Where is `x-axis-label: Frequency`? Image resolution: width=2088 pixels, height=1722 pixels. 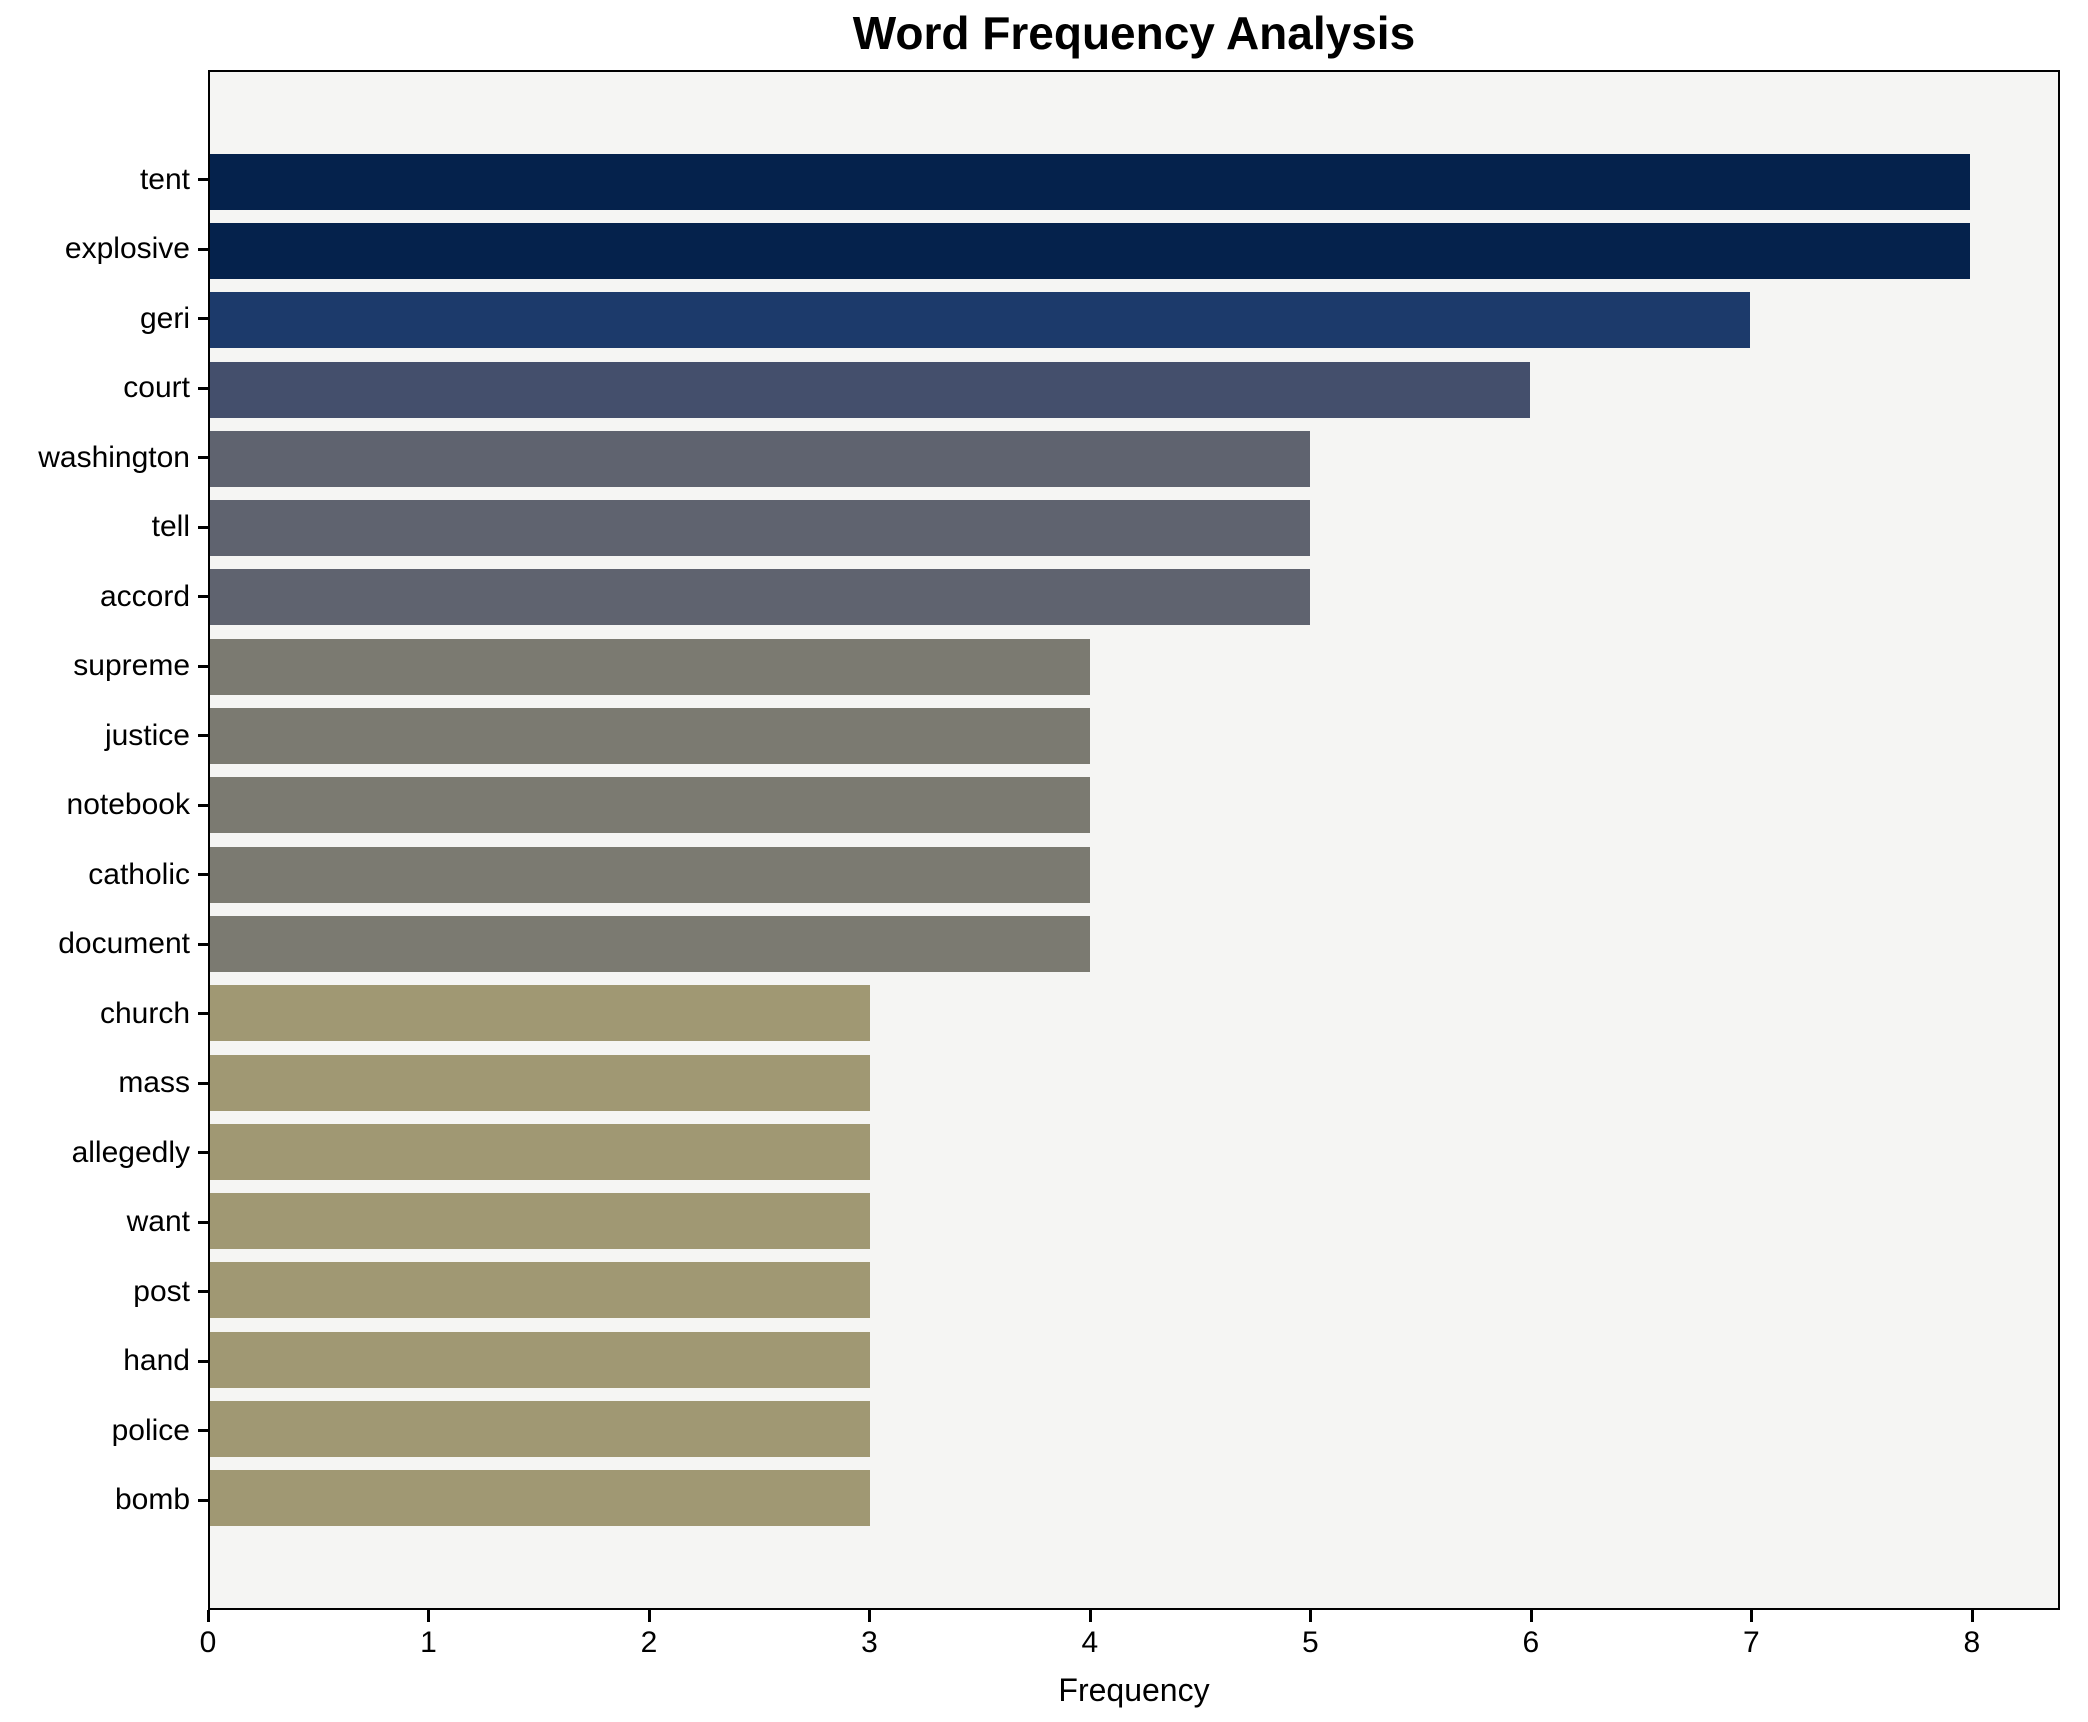 x-axis-label: Frequency is located at coordinates (1134, 1690).